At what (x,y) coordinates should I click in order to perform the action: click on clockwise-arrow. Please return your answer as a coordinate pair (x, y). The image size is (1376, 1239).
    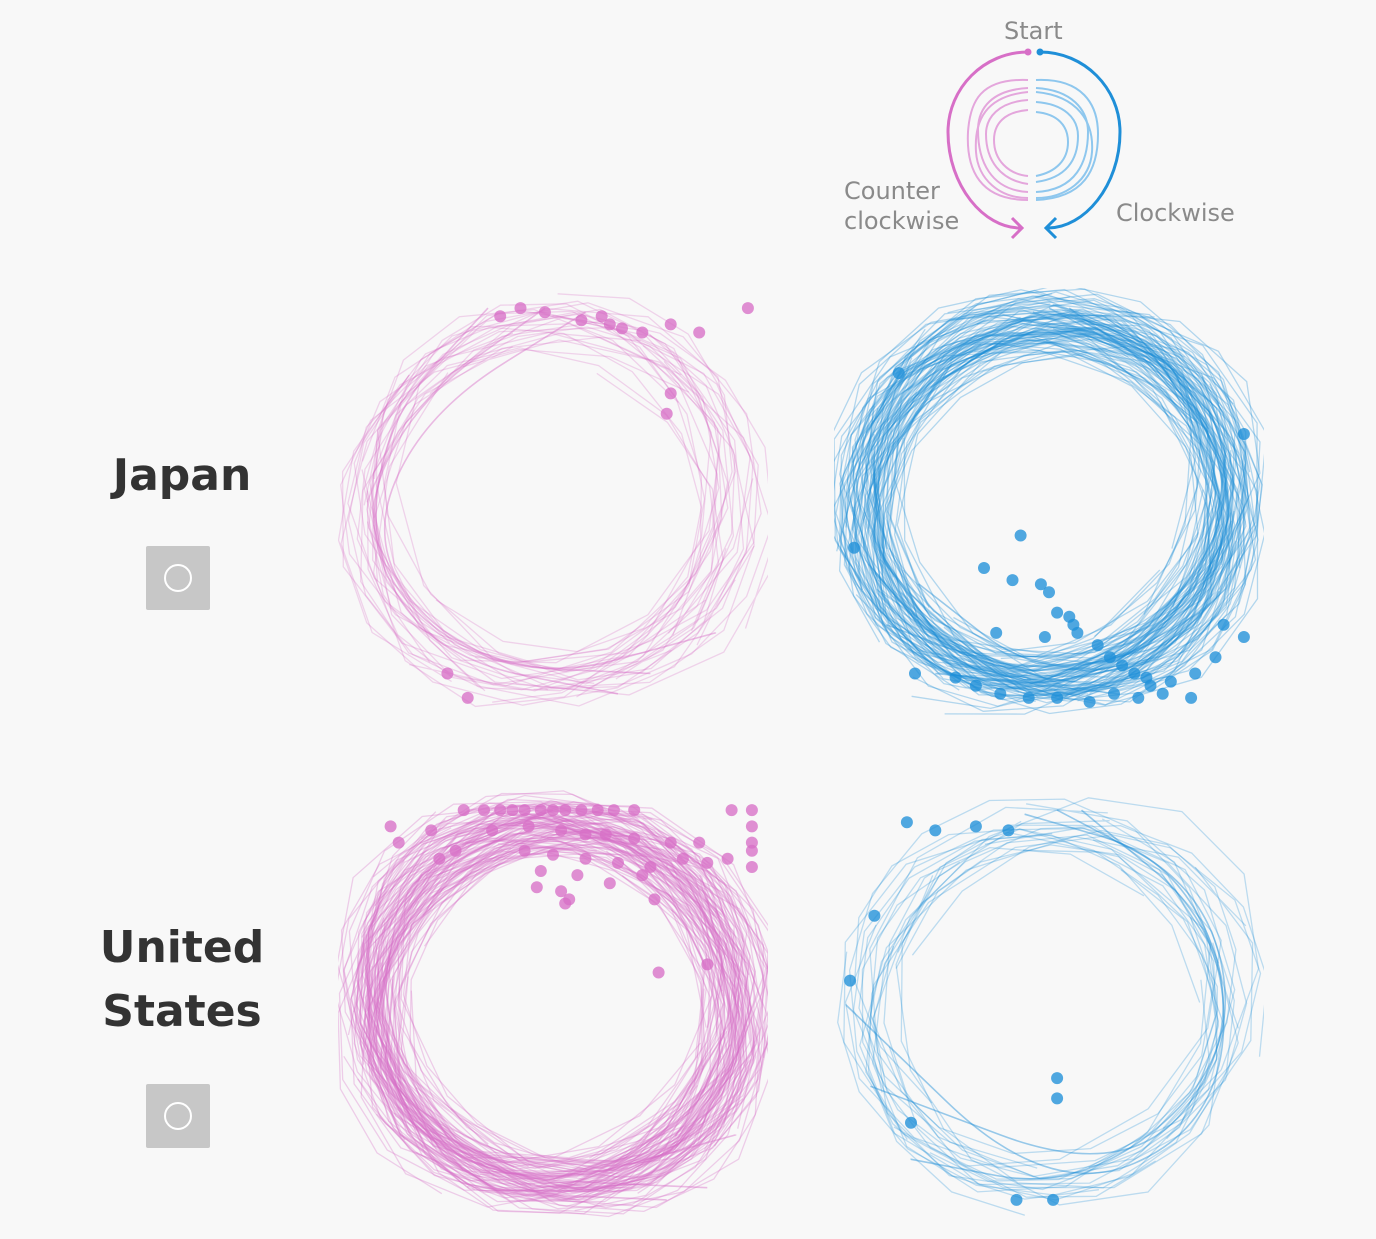
    Looking at the image, I should click on (1080, 140).